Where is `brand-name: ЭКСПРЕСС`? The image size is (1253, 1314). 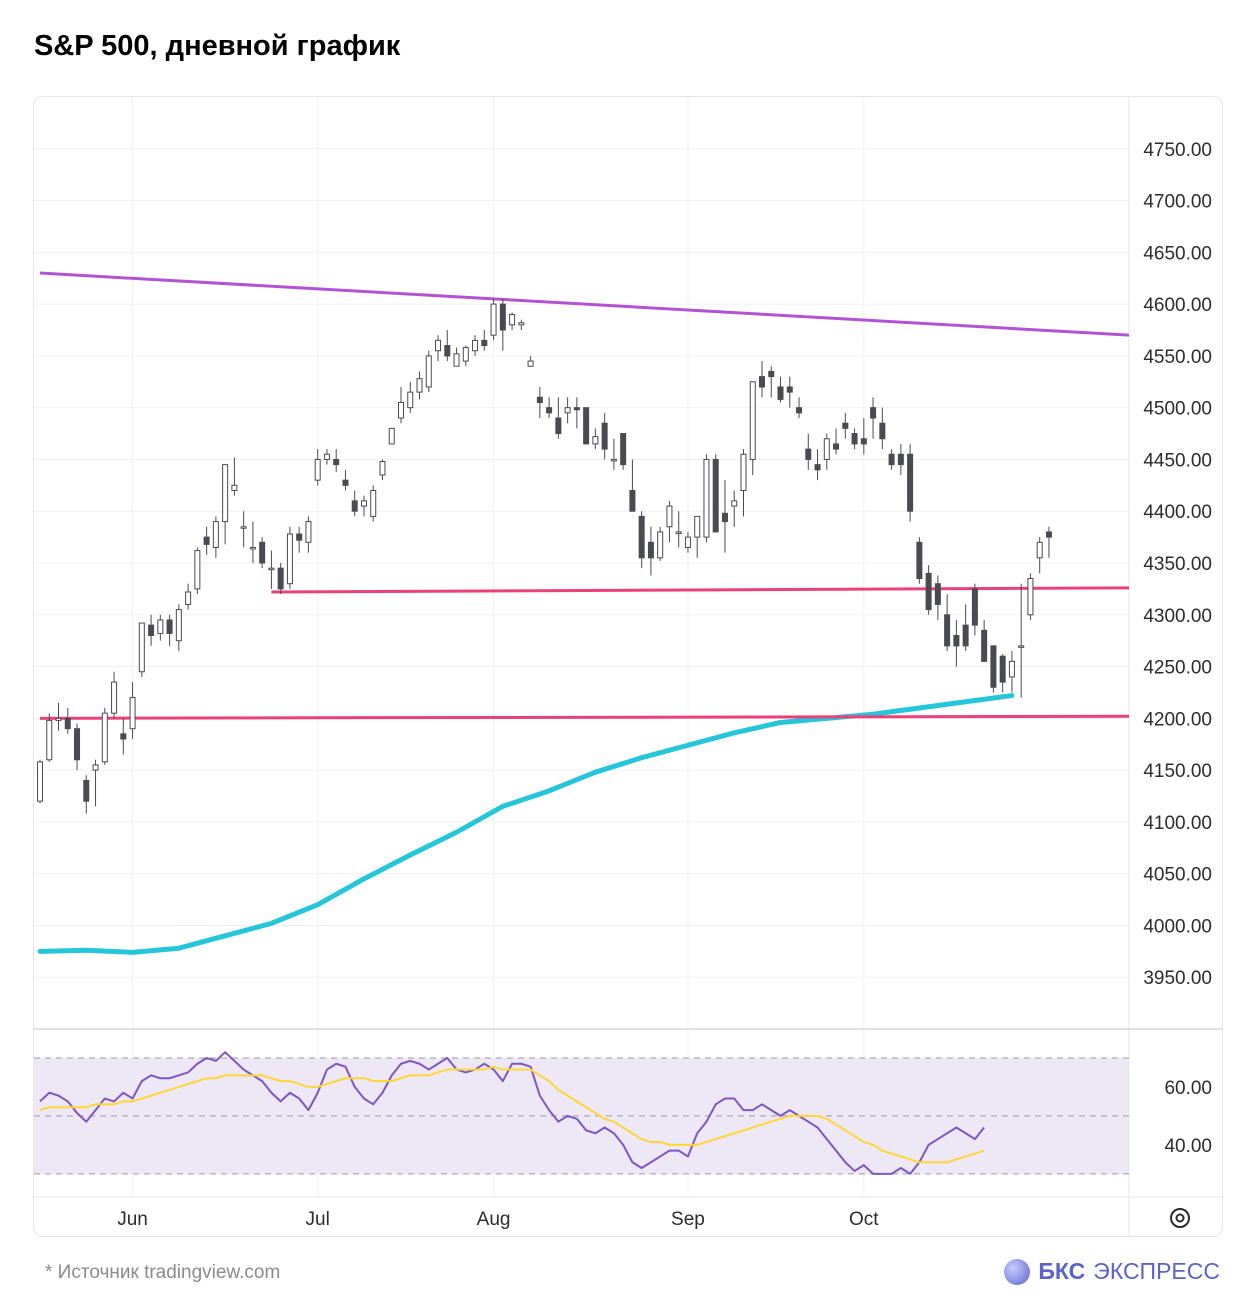 brand-name: ЭКСПРЕСС is located at coordinates (1156, 1271).